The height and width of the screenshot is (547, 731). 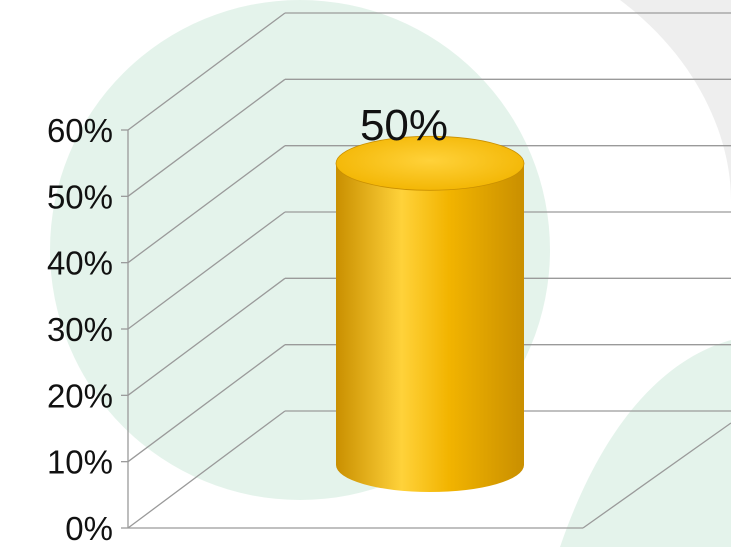 I want to click on bar-data-label: 50%, so click(x=404, y=125).